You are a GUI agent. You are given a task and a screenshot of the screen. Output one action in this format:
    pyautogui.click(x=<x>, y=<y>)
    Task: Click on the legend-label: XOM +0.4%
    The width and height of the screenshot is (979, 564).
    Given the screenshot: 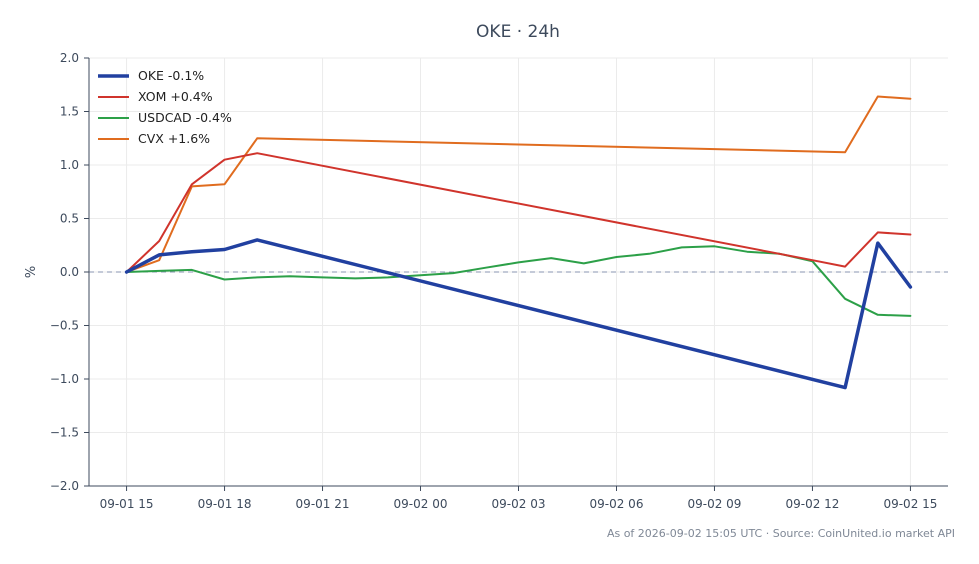 What is the action you would take?
    pyautogui.click(x=175, y=96)
    